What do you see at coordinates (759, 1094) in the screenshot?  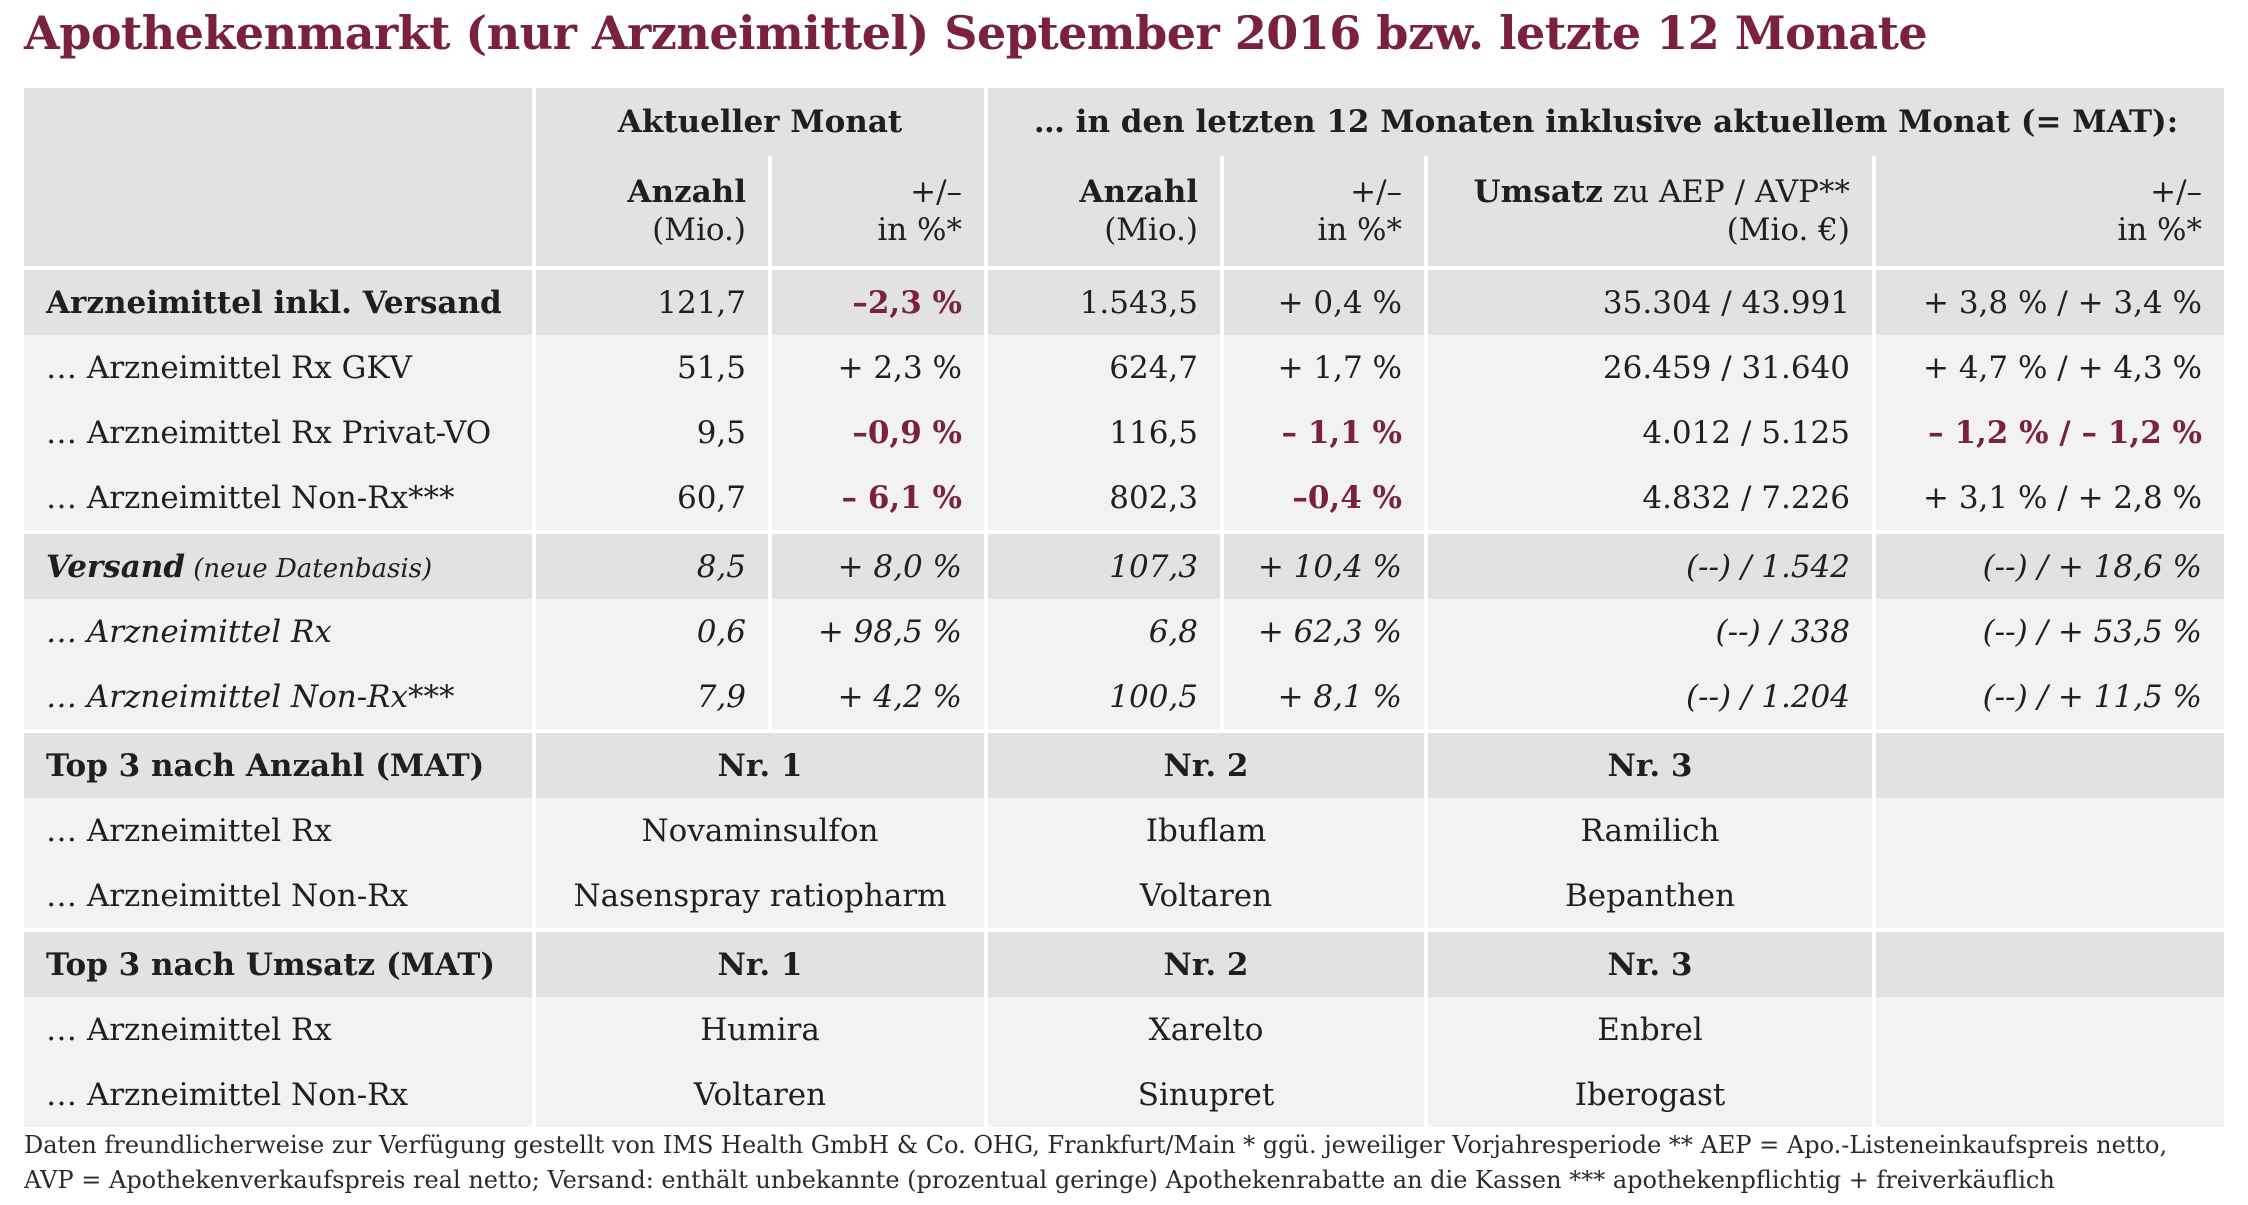 I see `rank-1-value: Voltaren` at bounding box center [759, 1094].